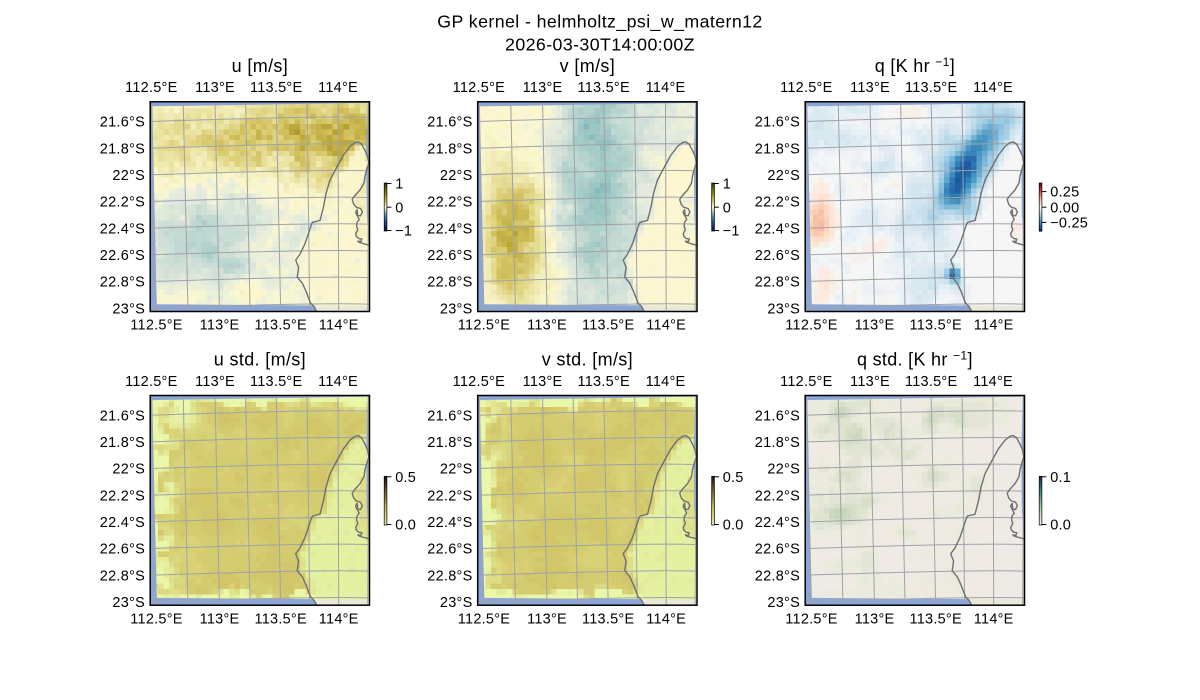 This screenshot has height=700, width=1200. I want to click on svg-text: v std. [m/s], so click(587, 360).